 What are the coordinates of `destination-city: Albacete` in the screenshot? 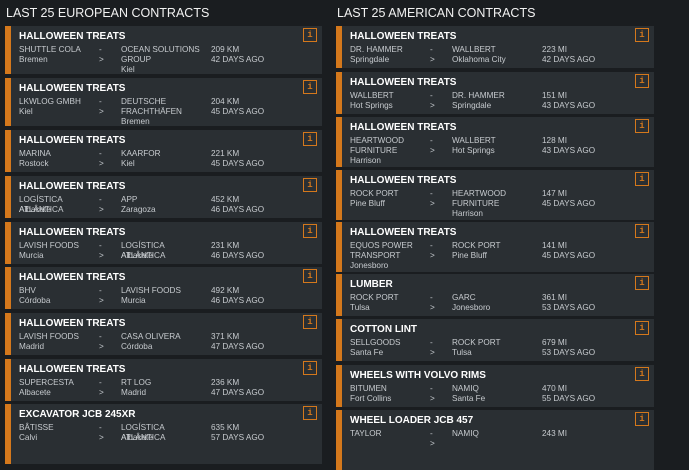 It's located at (137, 255).